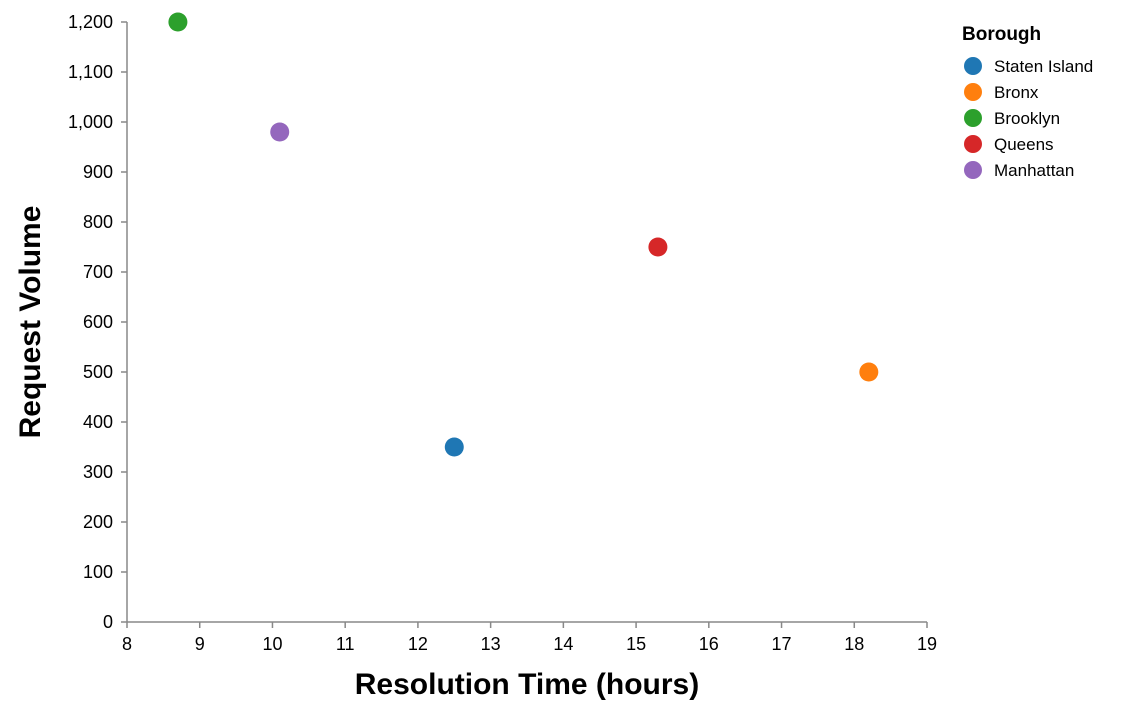  What do you see at coordinates (636, 644) in the screenshot?
I see `x-tick-label: 15` at bounding box center [636, 644].